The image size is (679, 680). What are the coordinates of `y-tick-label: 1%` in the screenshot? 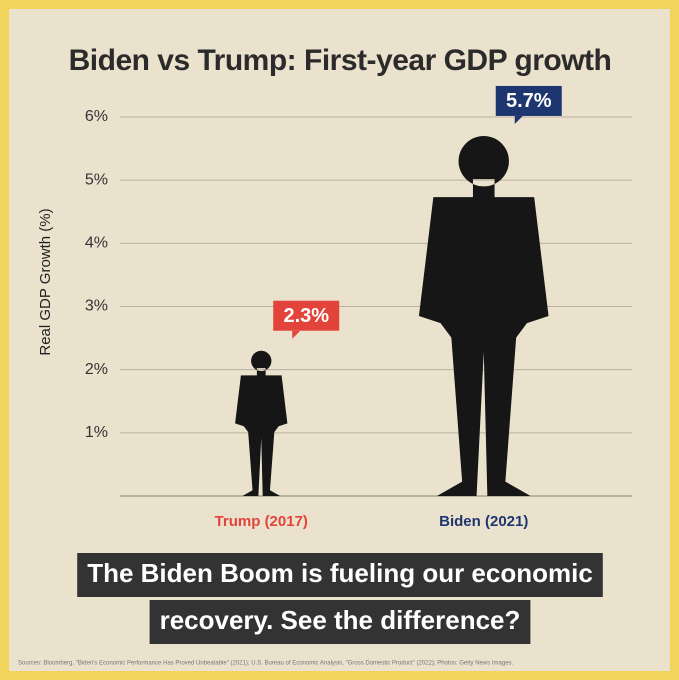 It's located at (96, 432).